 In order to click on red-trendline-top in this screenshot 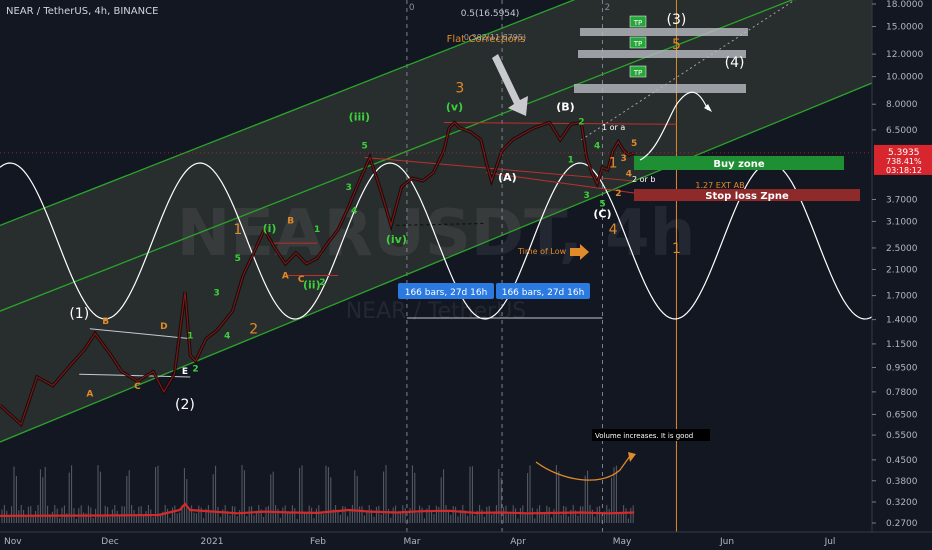, I will do `click(560, 123)`.